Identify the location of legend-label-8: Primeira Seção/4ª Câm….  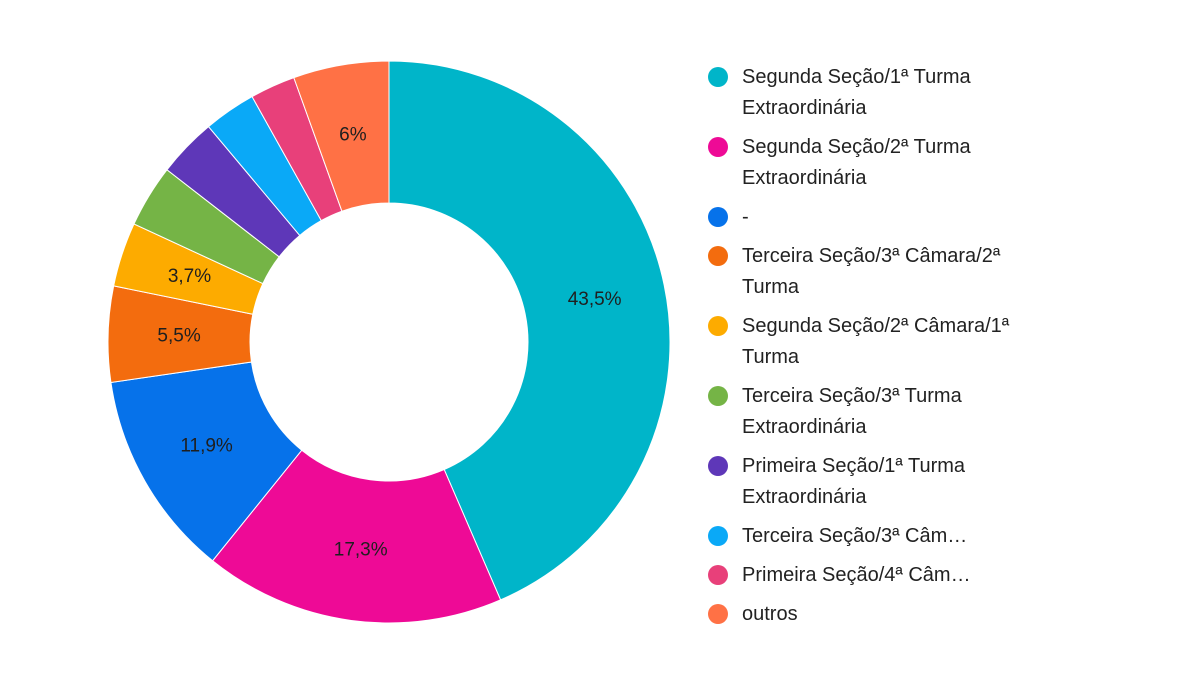
(856, 575).